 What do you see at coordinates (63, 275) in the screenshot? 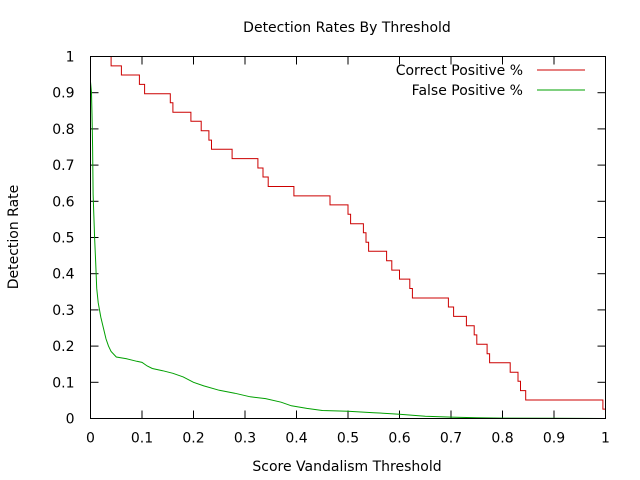
I see `y-tick-label: 0.4` at bounding box center [63, 275].